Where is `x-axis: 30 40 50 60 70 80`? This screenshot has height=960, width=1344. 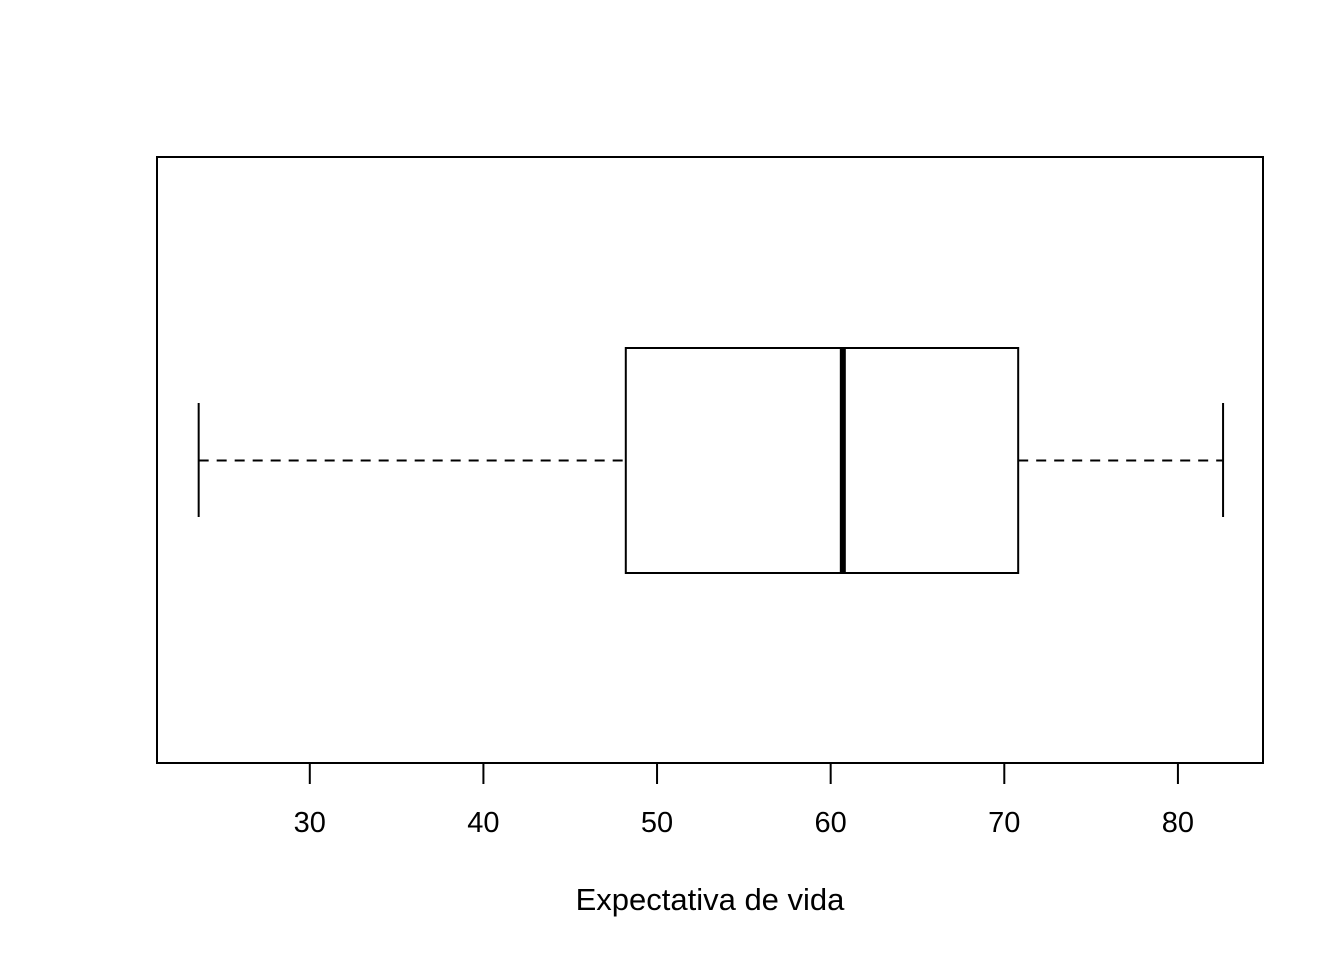
x-axis: 30 40 50 60 70 80 is located at coordinates (744, 800).